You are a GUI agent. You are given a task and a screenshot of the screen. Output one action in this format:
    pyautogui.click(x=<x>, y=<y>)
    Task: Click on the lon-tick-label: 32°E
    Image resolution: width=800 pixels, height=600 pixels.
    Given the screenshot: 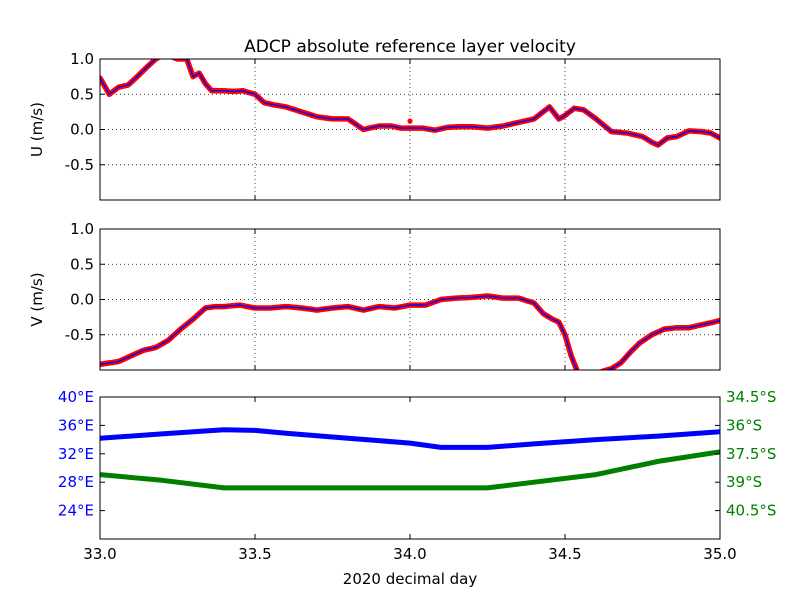 What is the action you would take?
    pyautogui.click(x=76, y=454)
    